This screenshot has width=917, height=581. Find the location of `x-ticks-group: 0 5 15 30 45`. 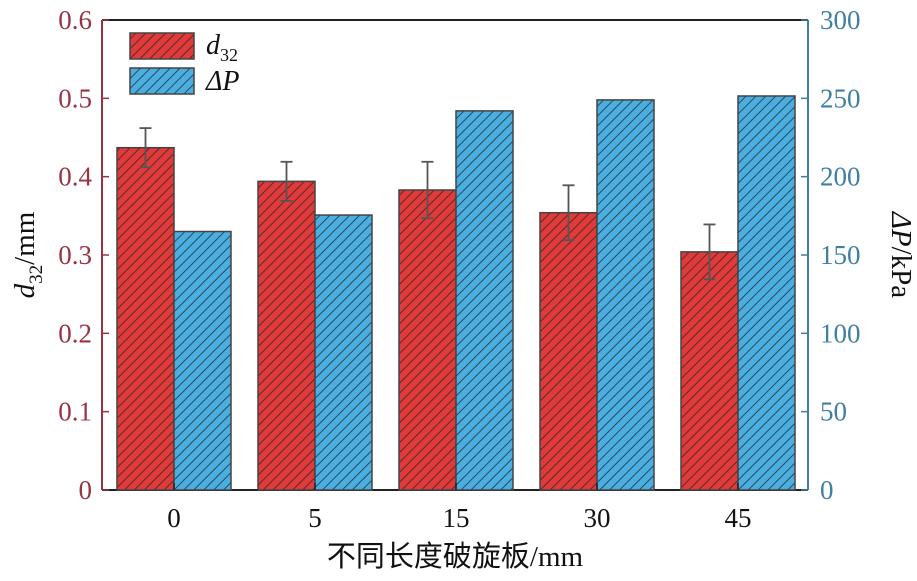

x-ticks-group: 0 5 15 30 45 is located at coordinates (459, 508).